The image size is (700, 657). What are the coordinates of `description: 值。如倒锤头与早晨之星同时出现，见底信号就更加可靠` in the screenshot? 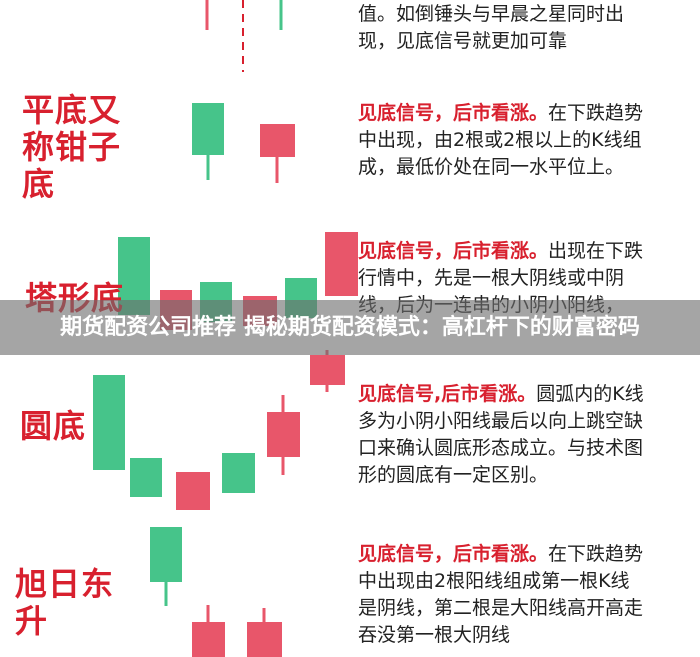 It's located at (503, 28).